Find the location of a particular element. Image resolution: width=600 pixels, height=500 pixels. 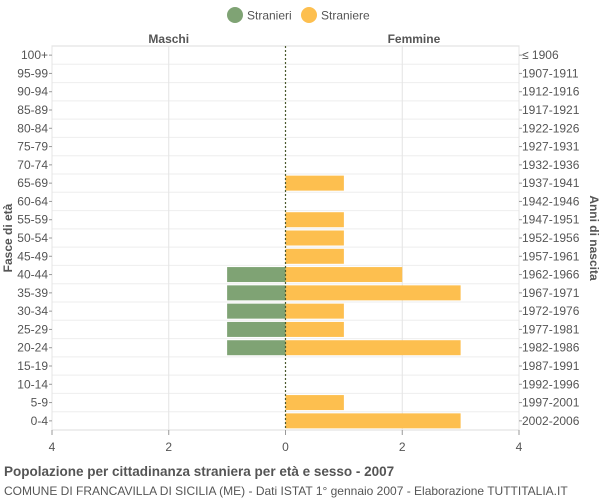

birth-year-label: 1997-2001 is located at coordinates (551, 403).